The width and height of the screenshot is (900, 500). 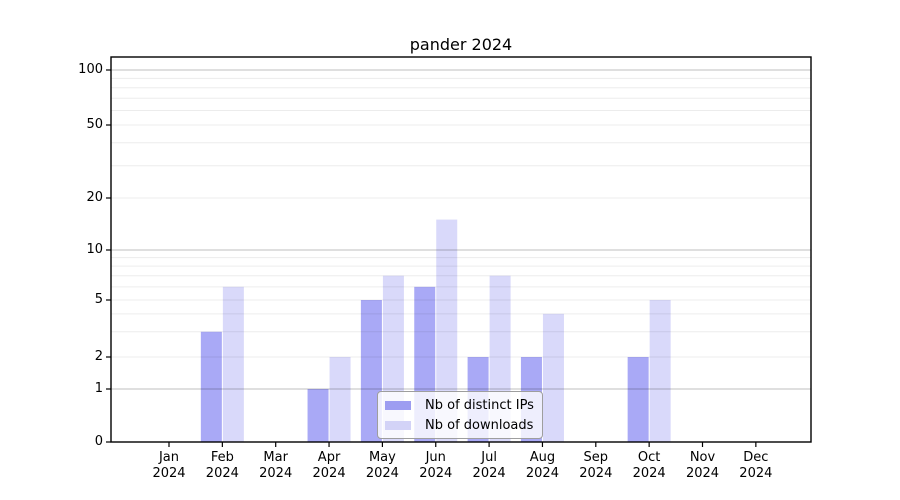 What do you see at coordinates (318, 415) in the screenshot?
I see `bar-distinct-ips-apr` at bounding box center [318, 415].